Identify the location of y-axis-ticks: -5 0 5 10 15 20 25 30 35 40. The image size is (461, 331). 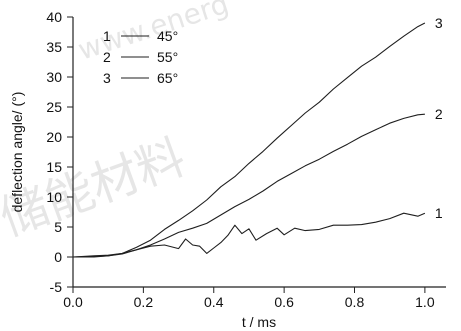
(59, 152).